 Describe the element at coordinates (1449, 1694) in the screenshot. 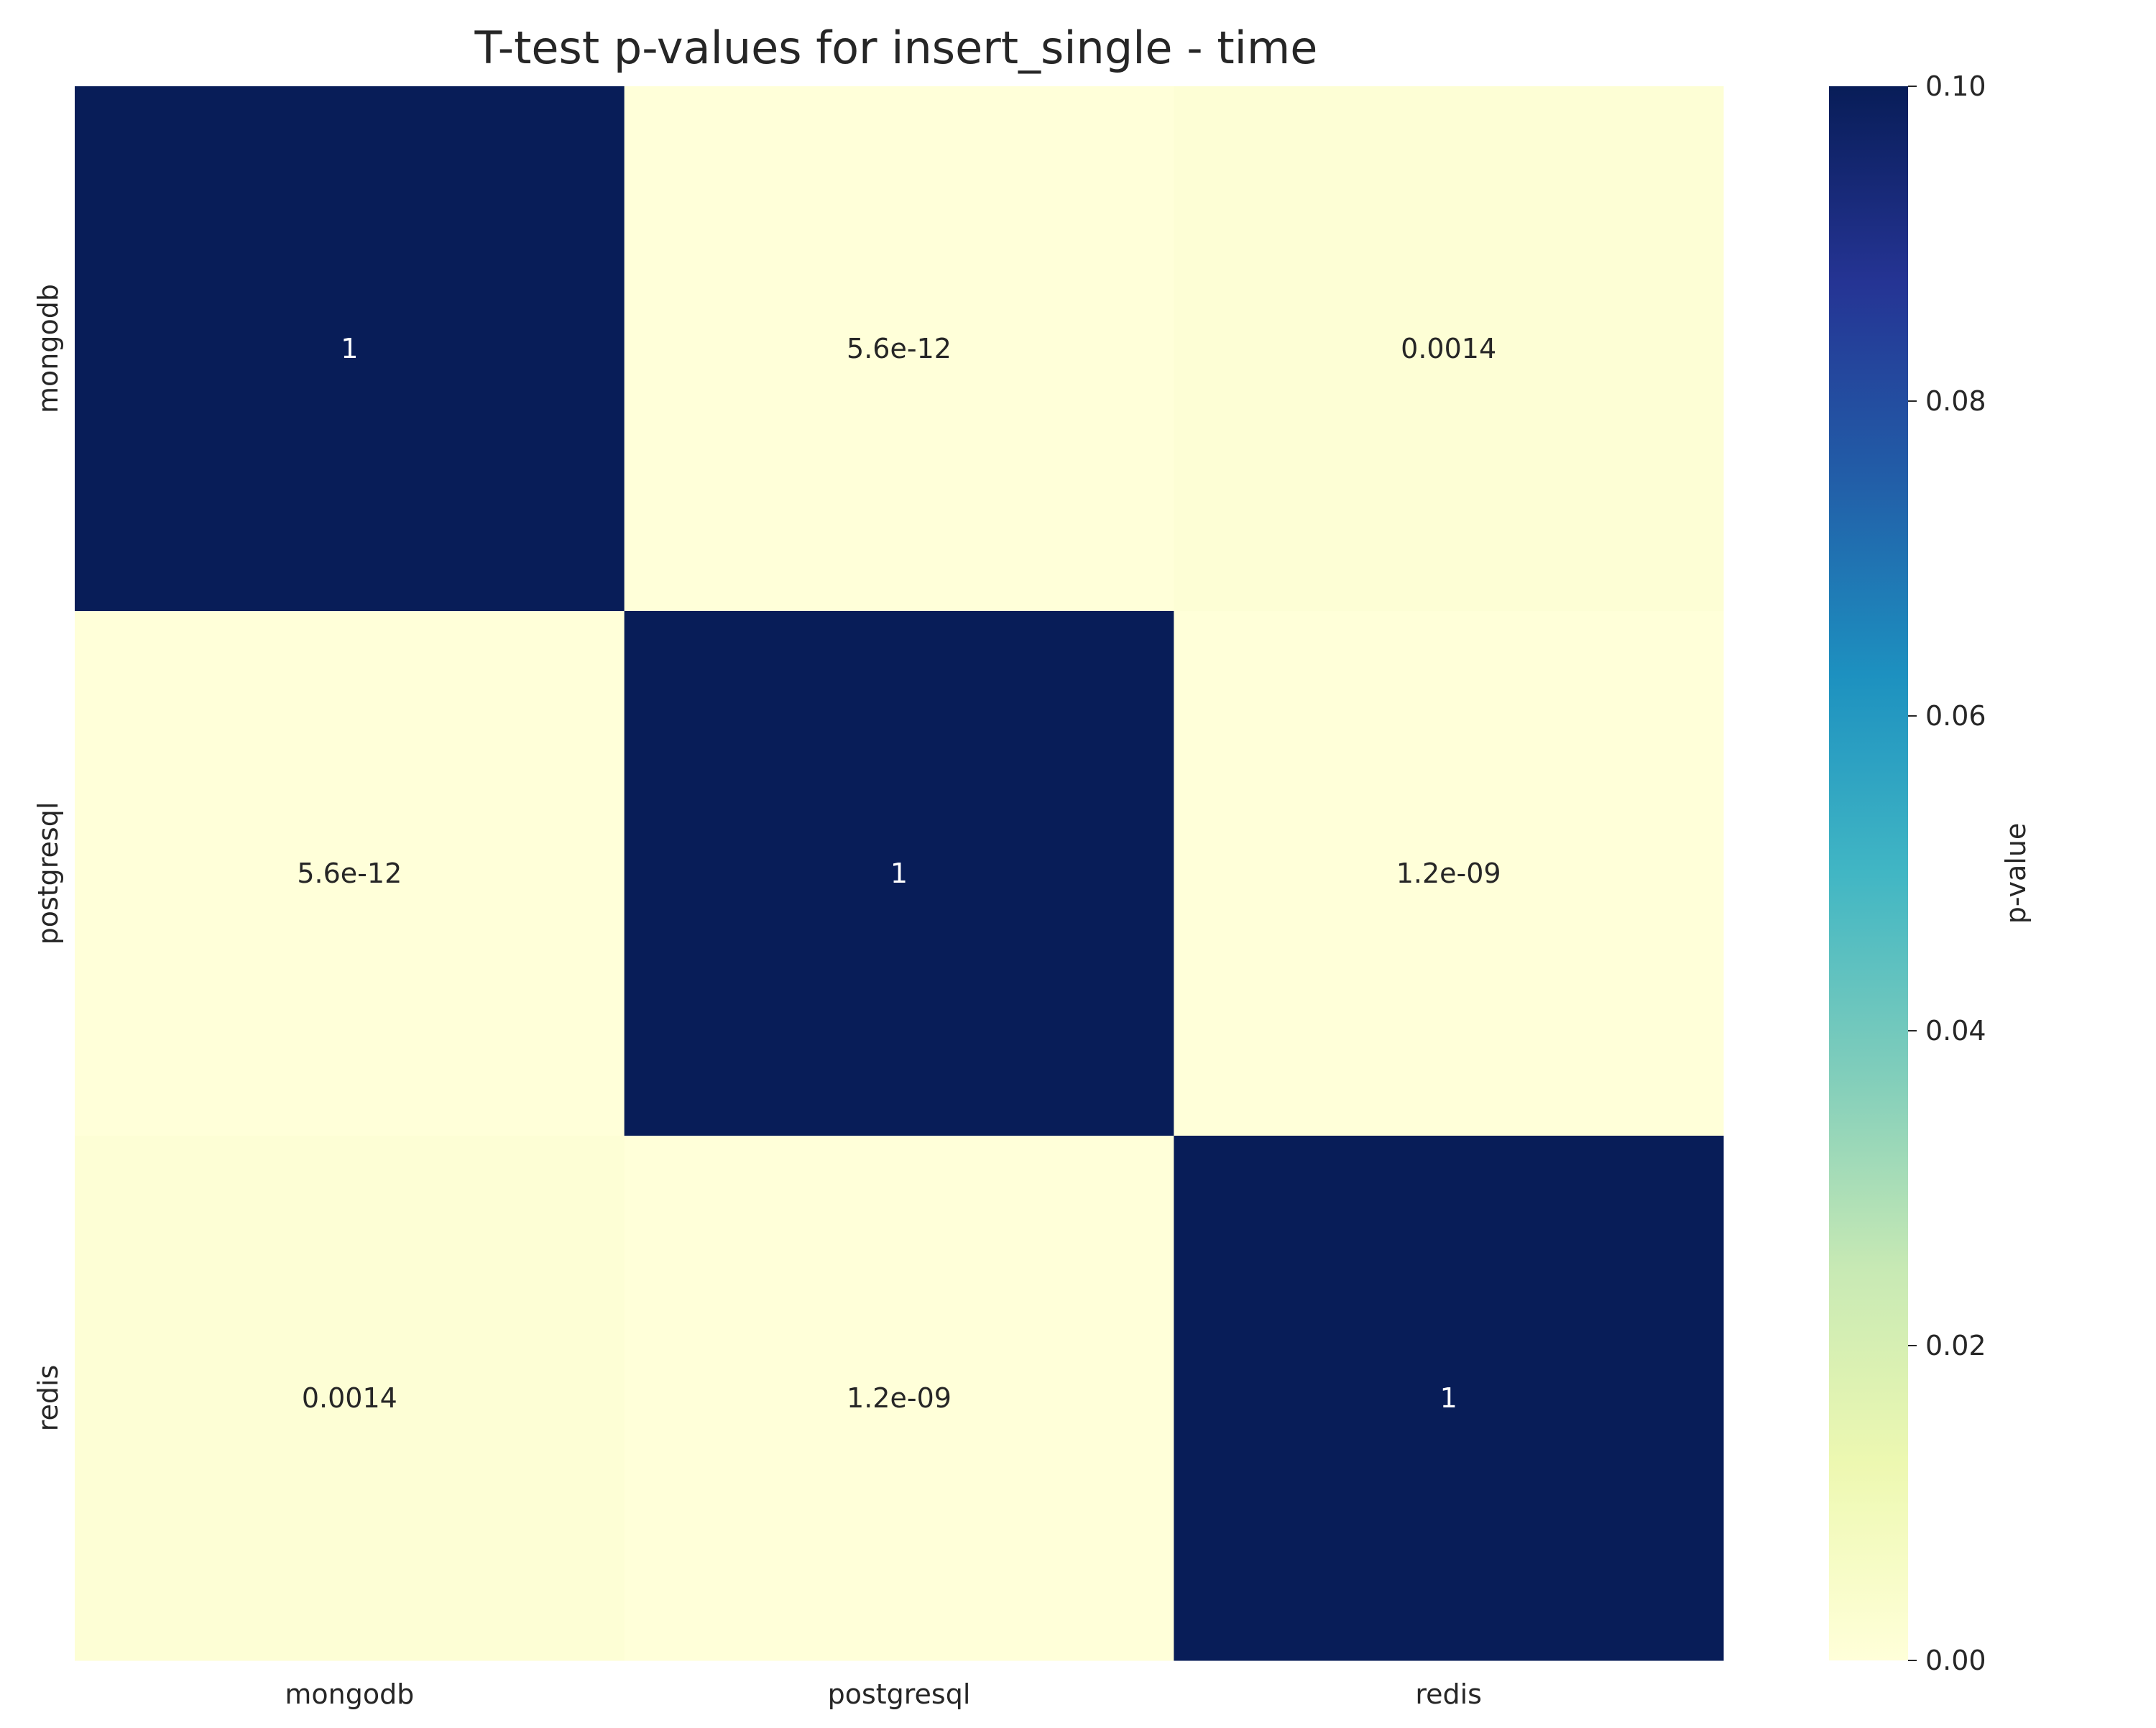

I see `x-tick-label-redis: redis` at that location.